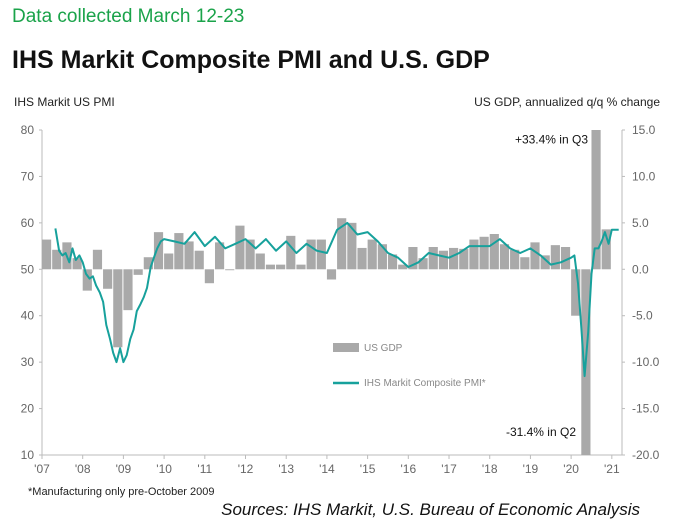 The width and height of the screenshot is (680, 530). Describe the element at coordinates (164, 469) in the screenshot. I see `x-tick-label: '10` at that location.